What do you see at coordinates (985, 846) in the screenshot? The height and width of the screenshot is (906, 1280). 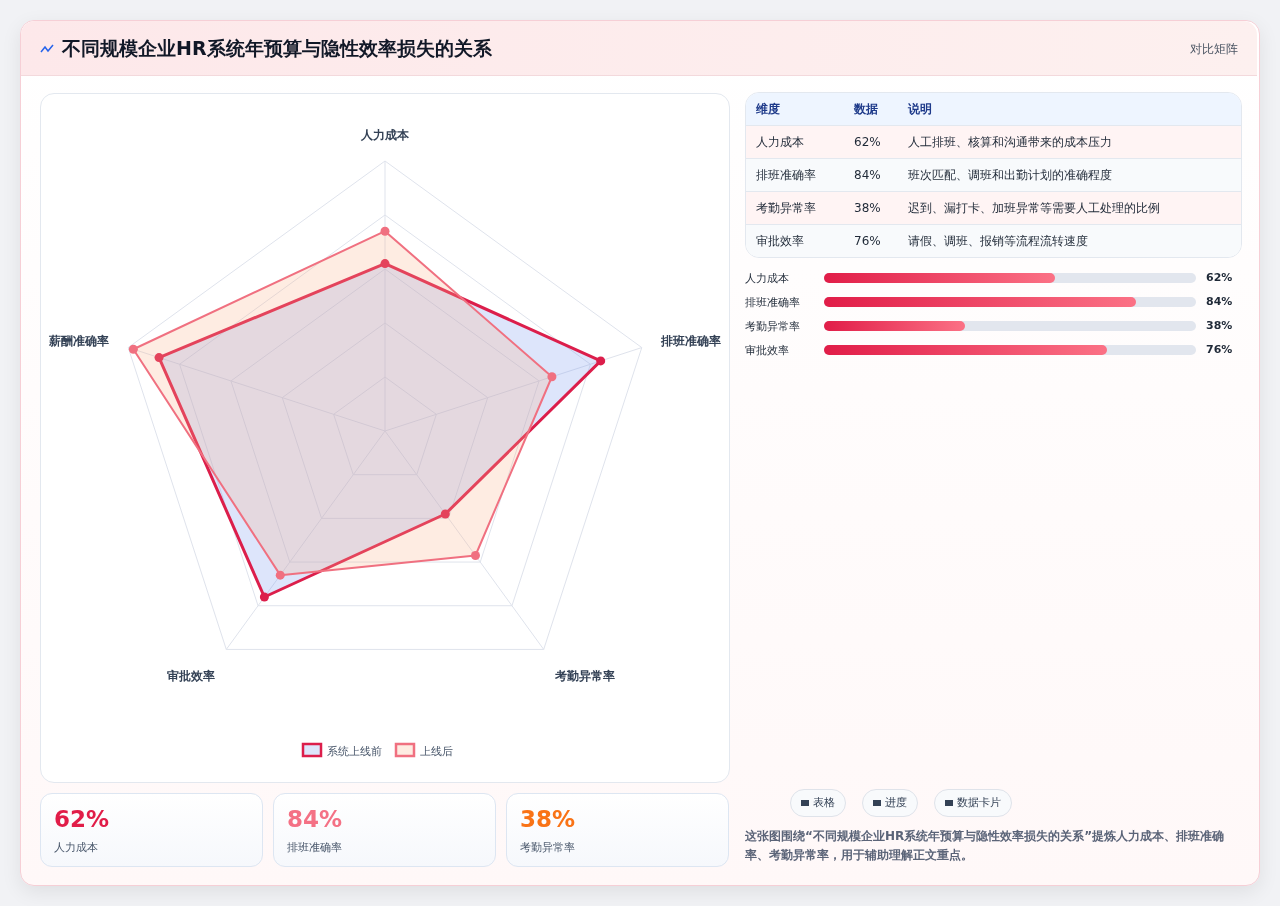 I see `text: 这张图围绕“不同规模企业HR系统年预算与隐性效率损失的关系”提炼人力成本、排班准确率、考勤异常率，用于辅助理解正文重点。` at bounding box center [985, 846].